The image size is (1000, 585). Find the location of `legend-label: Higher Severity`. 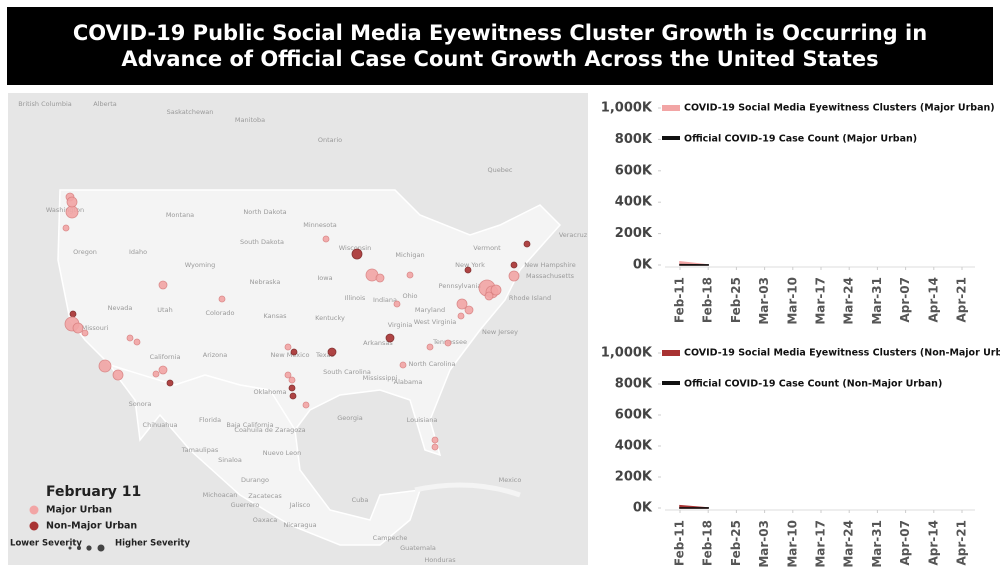

legend-label: Higher Severity is located at coordinates (152, 544).